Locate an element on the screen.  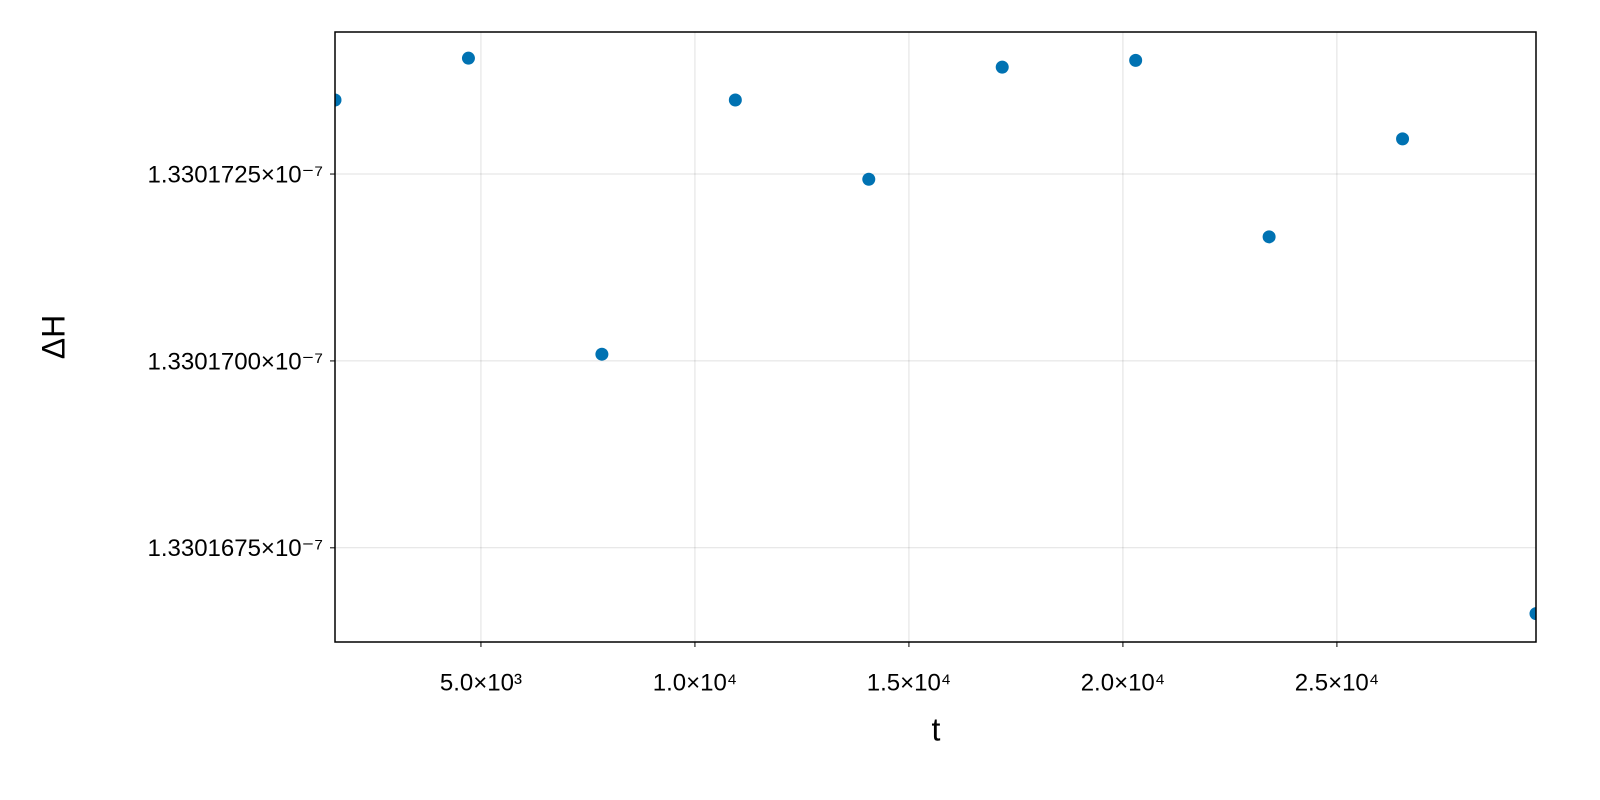
x-axis-label: t is located at coordinates (936, 729).